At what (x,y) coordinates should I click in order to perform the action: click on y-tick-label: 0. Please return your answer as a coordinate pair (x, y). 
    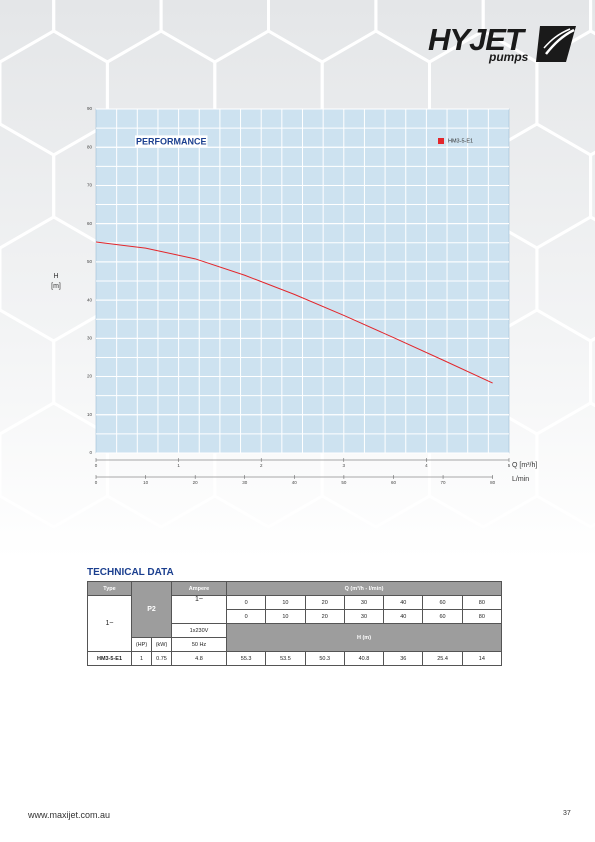
    Looking at the image, I should click on (90, 452).